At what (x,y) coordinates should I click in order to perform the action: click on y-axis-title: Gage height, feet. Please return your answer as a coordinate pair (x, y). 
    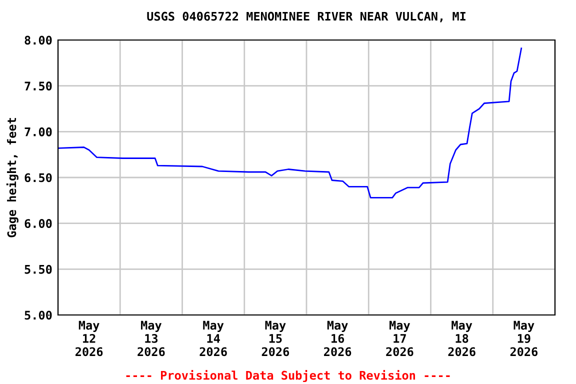
    Looking at the image, I should click on (12, 178).